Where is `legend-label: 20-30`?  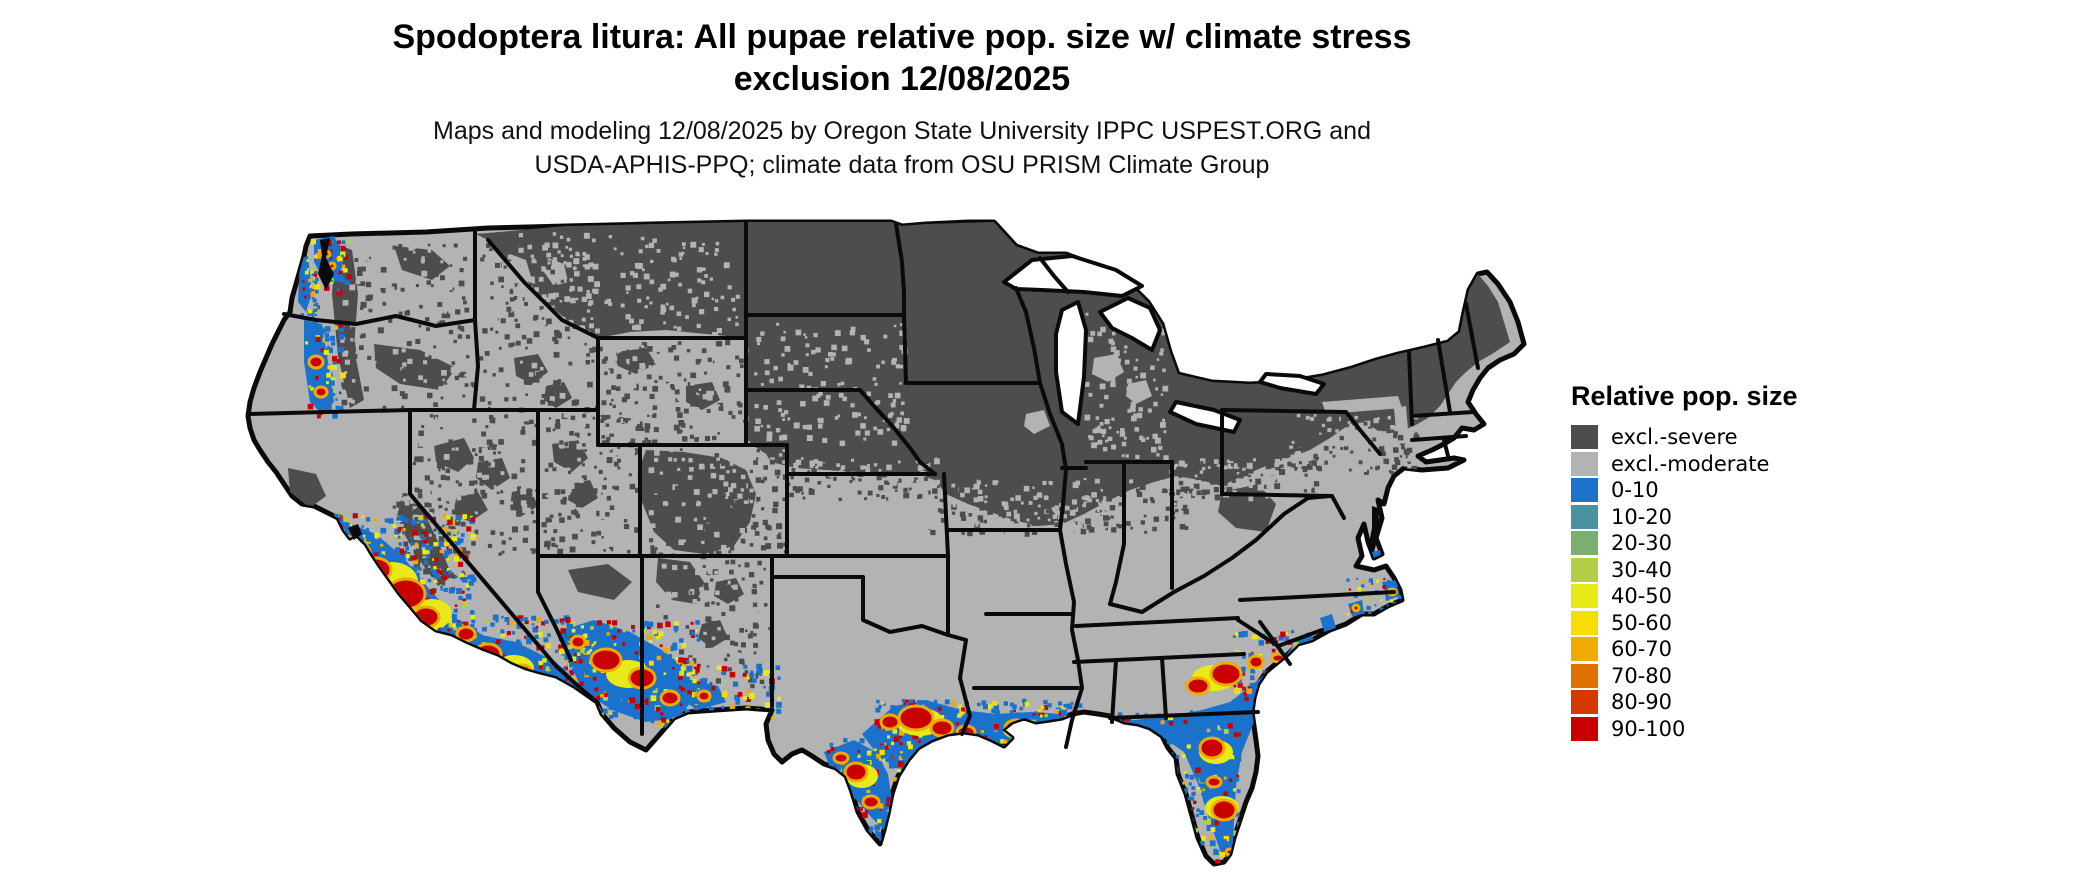
legend-label: 20-30 is located at coordinates (1642, 543).